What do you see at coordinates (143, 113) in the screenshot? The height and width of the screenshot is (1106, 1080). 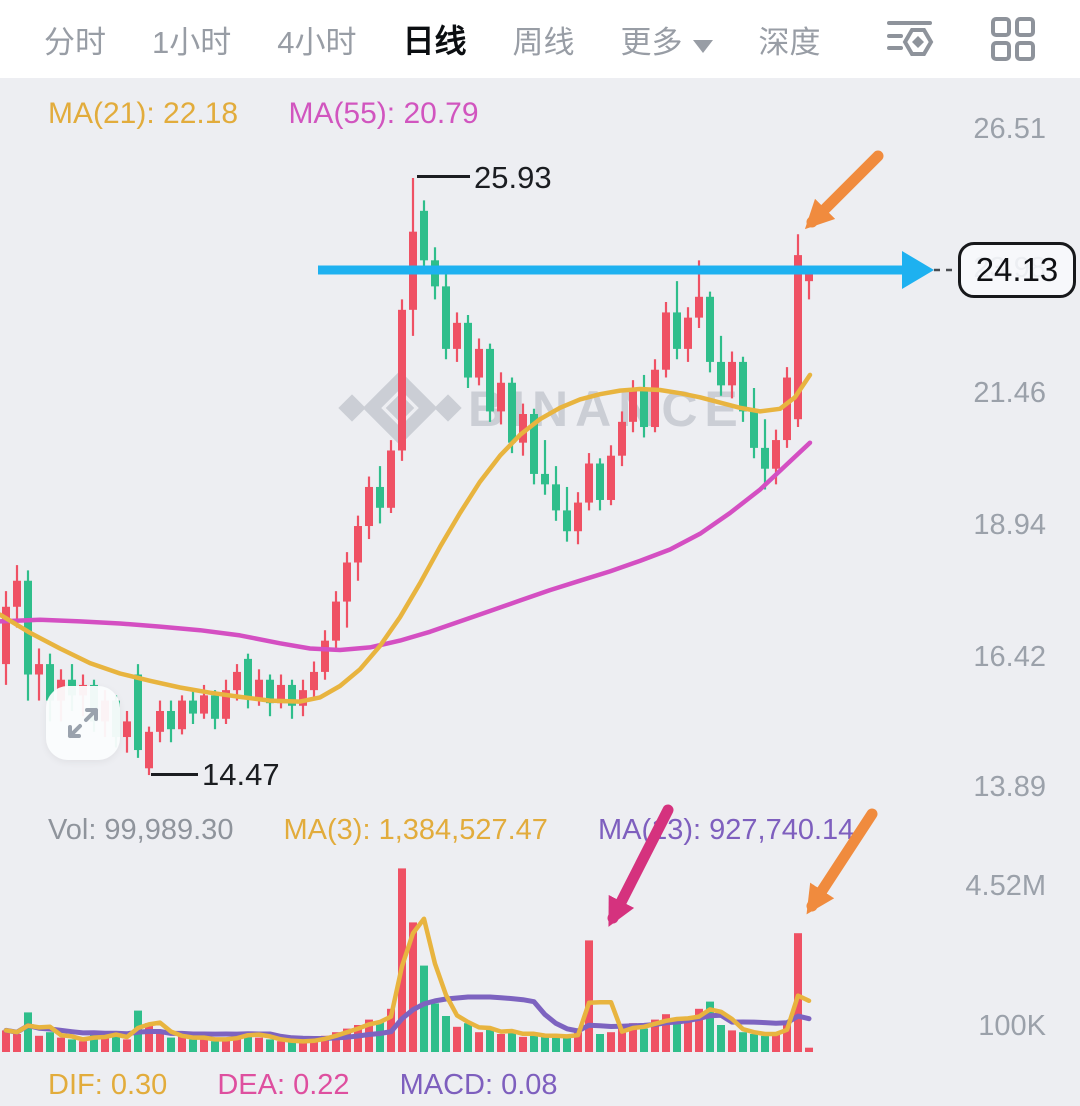 I see `ma21-value: MA(21): 22.18` at bounding box center [143, 113].